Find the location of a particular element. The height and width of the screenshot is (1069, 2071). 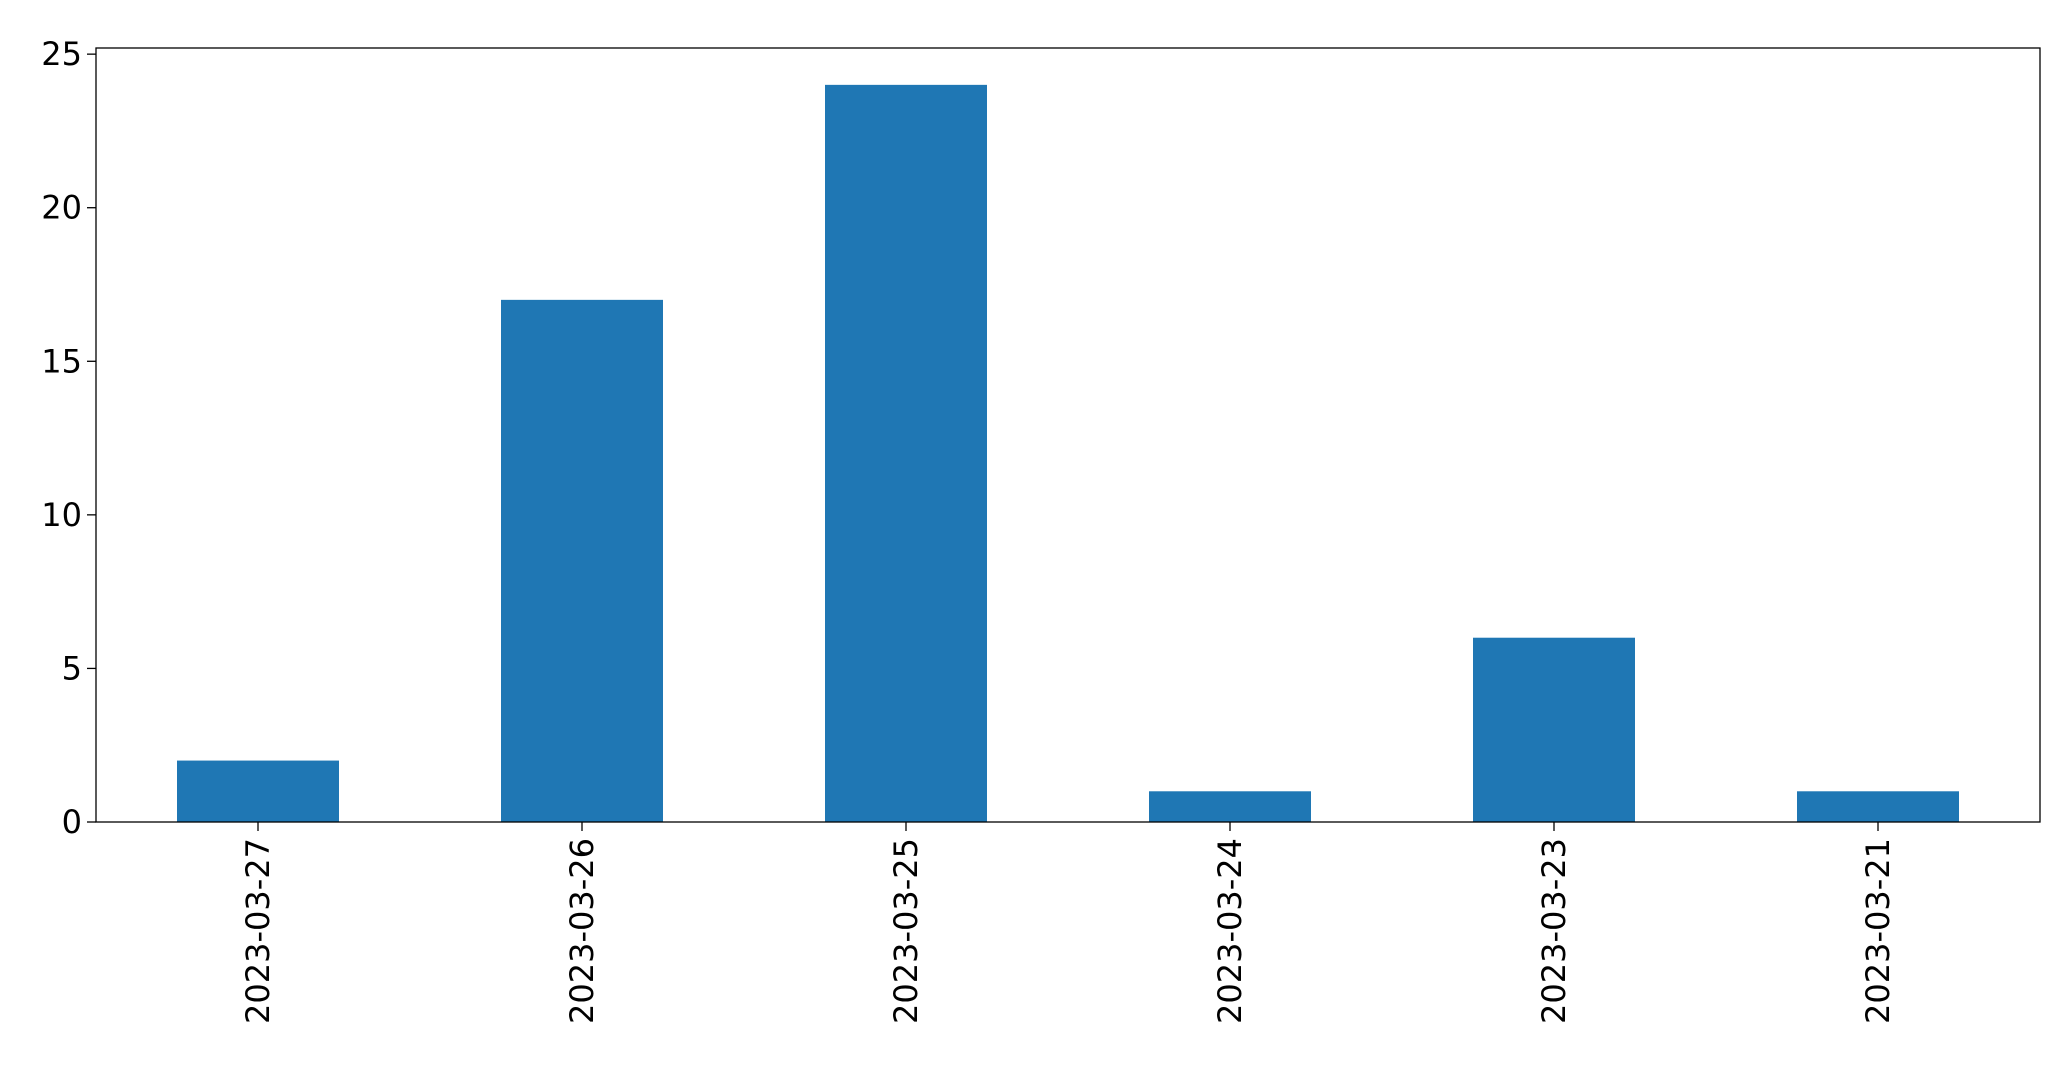

y-tick-label: 5 is located at coordinates (72, 668).